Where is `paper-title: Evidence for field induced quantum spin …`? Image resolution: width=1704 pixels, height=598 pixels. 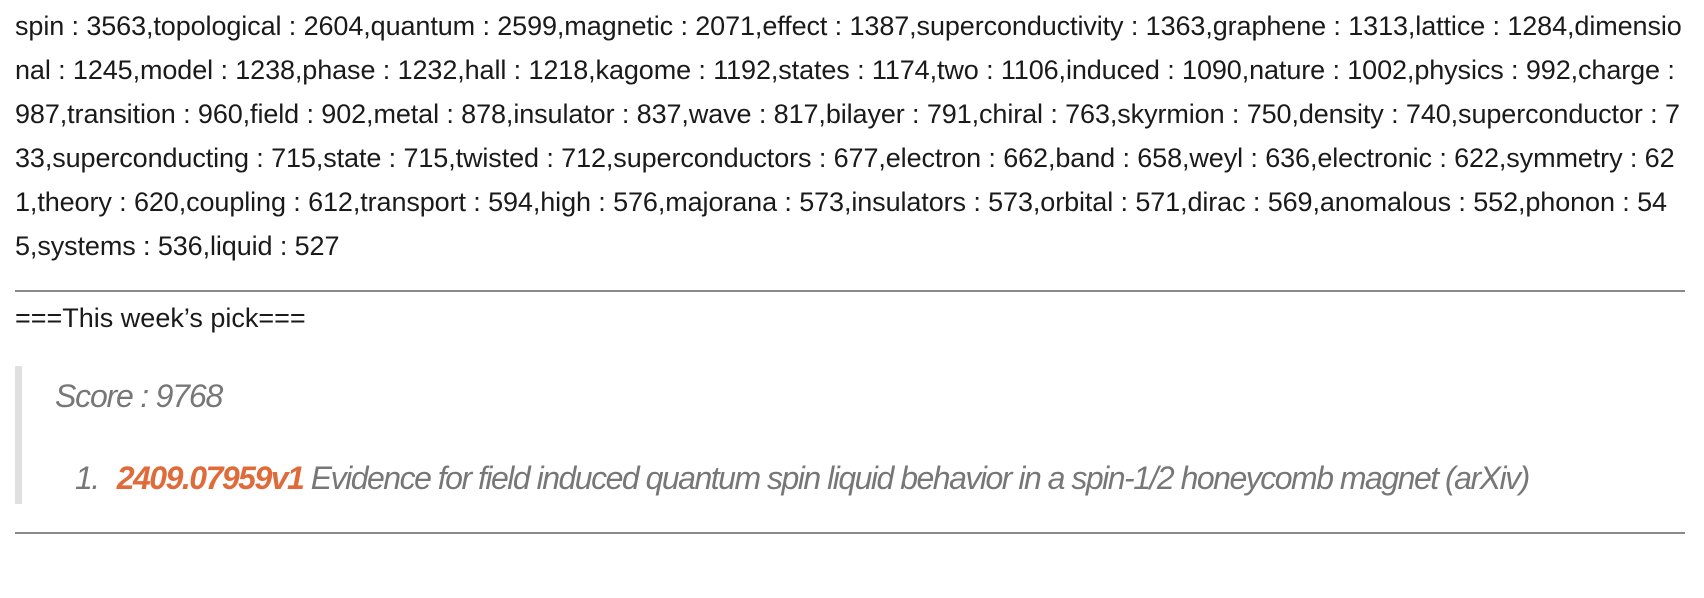
paper-title: Evidence for field induced quantum spin … is located at coordinates (920, 478).